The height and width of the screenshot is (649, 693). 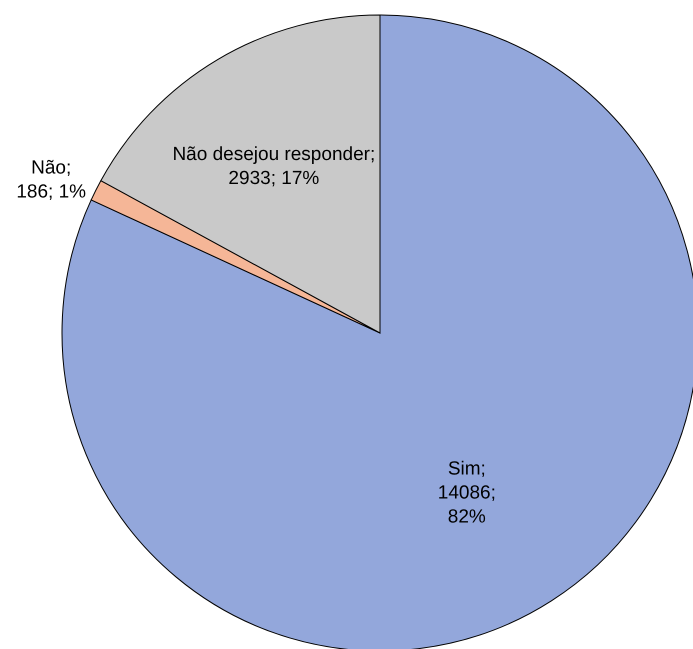 What do you see at coordinates (467, 493) in the screenshot?
I see `slice-label: Sim; 14086; 82%` at bounding box center [467, 493].